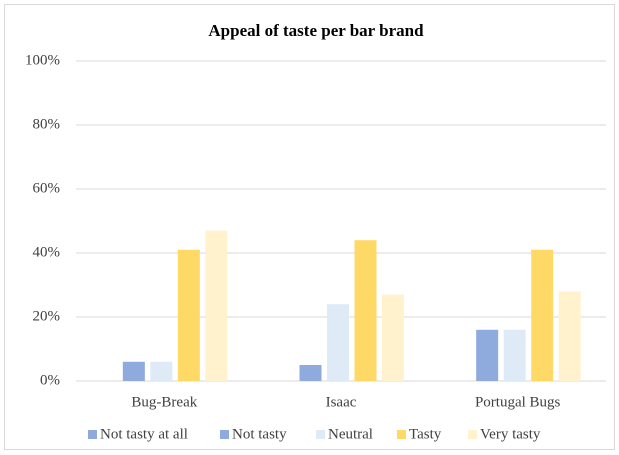 This screenshot has height=455, width=619. Describe the element at coordinates (47, 188) in the screenshot. I see `y-tick-label: 60%` at that location.